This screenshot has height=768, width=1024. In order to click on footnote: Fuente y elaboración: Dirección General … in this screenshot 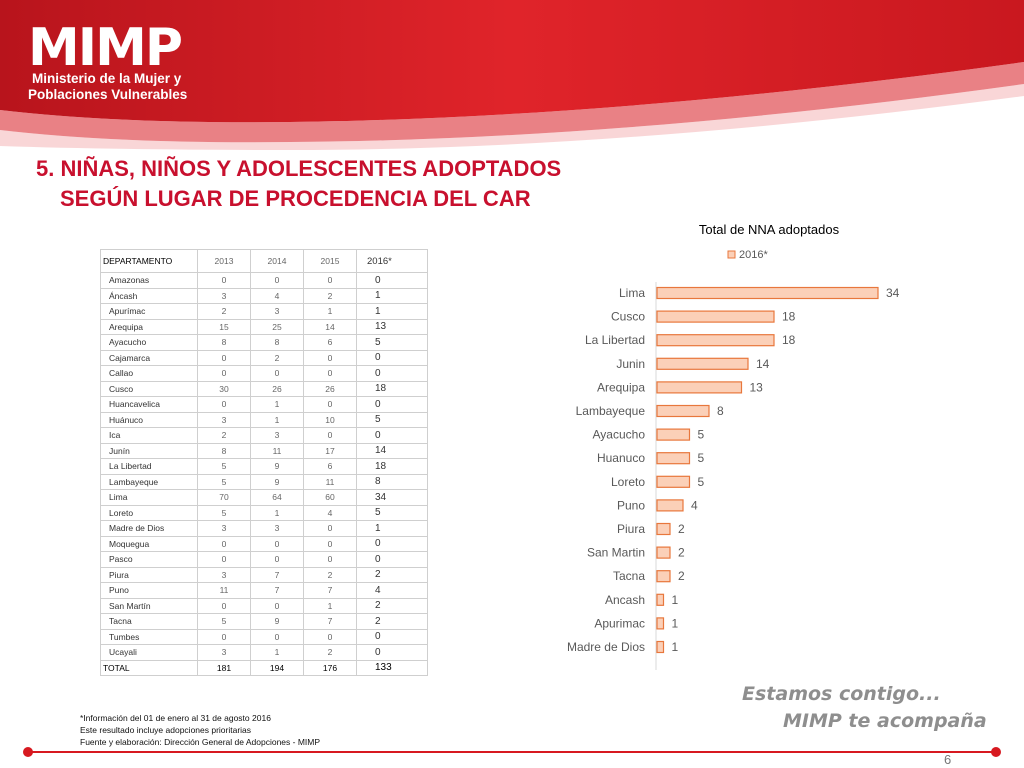, I will do `click(200, 742)`.